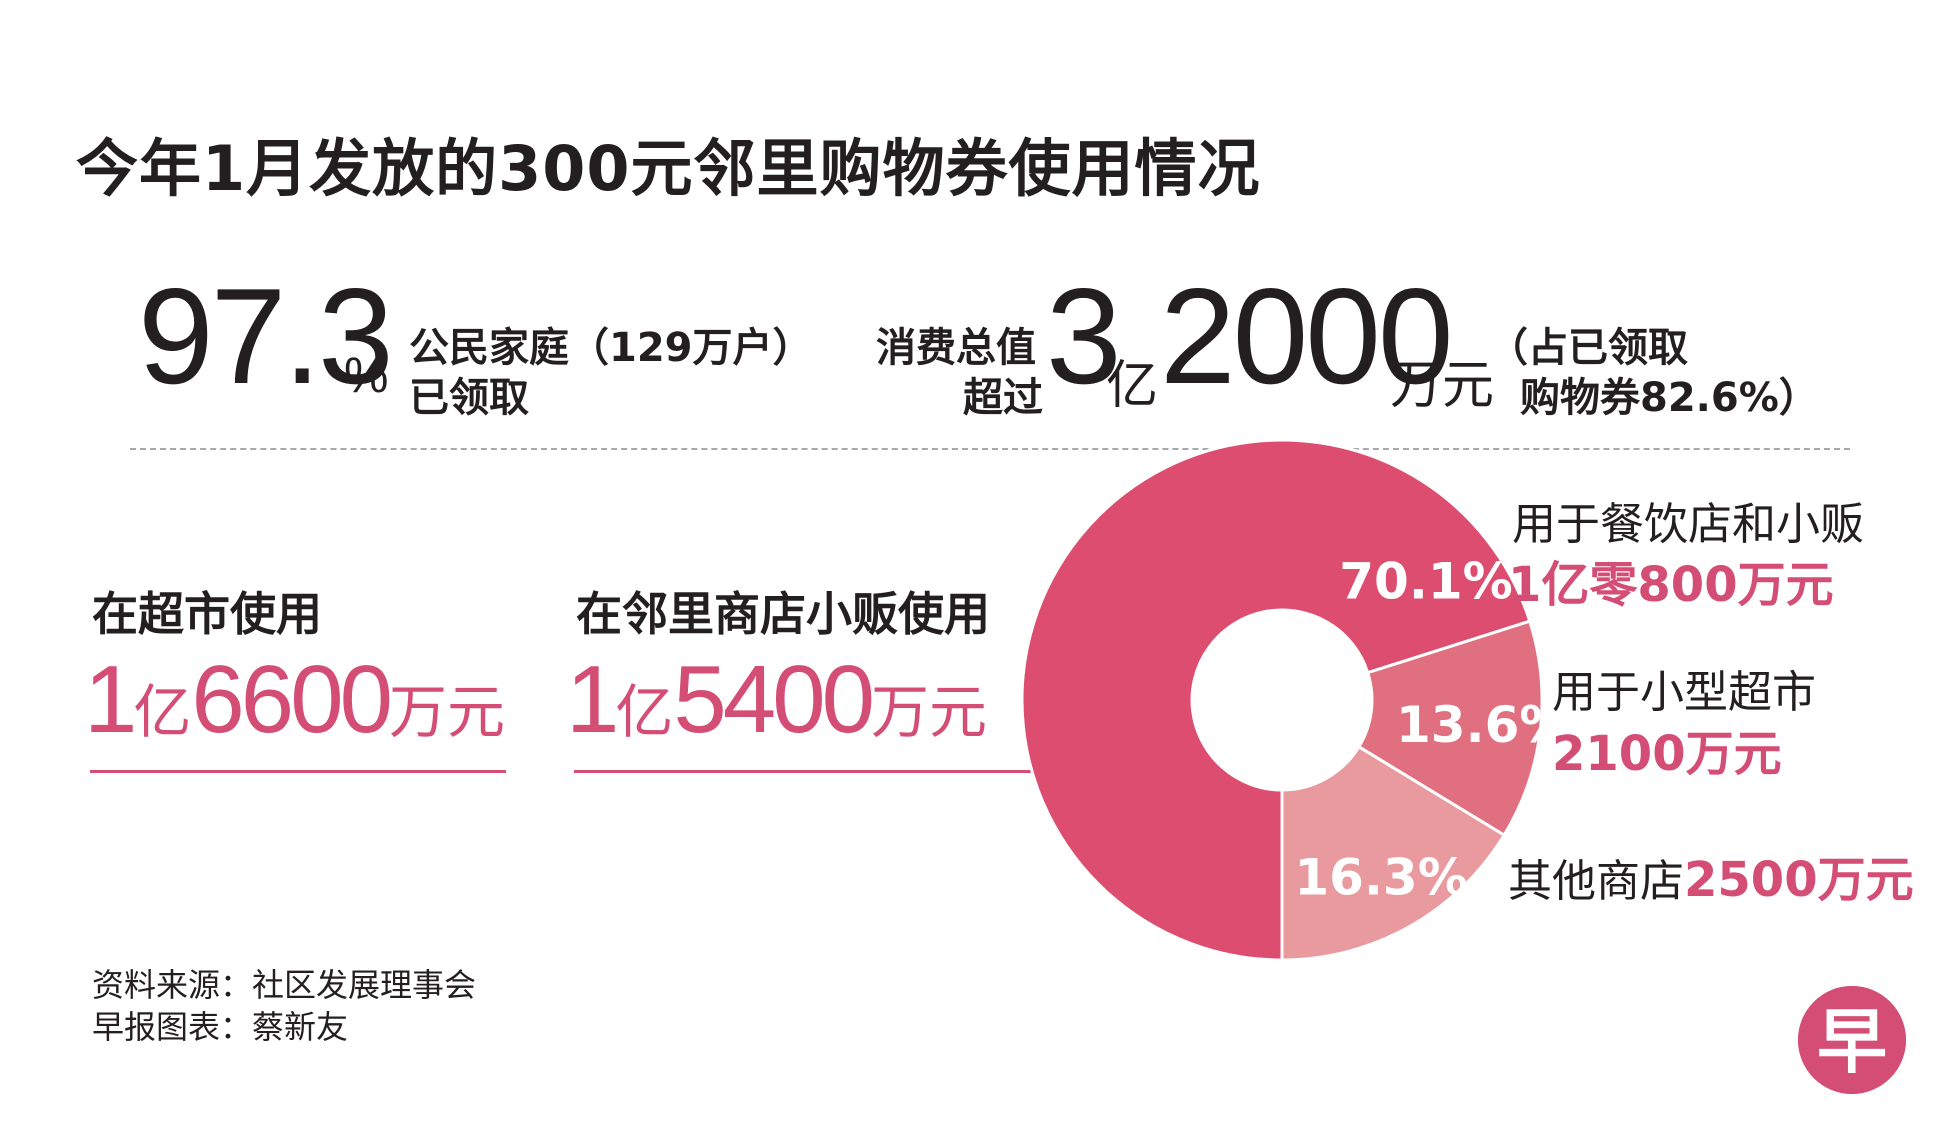 The image size is (1945, 1128). Describe the element at coordinates (1003, 398) in the screenshot. I see `spending-prefix-line2: 超过` at that location.